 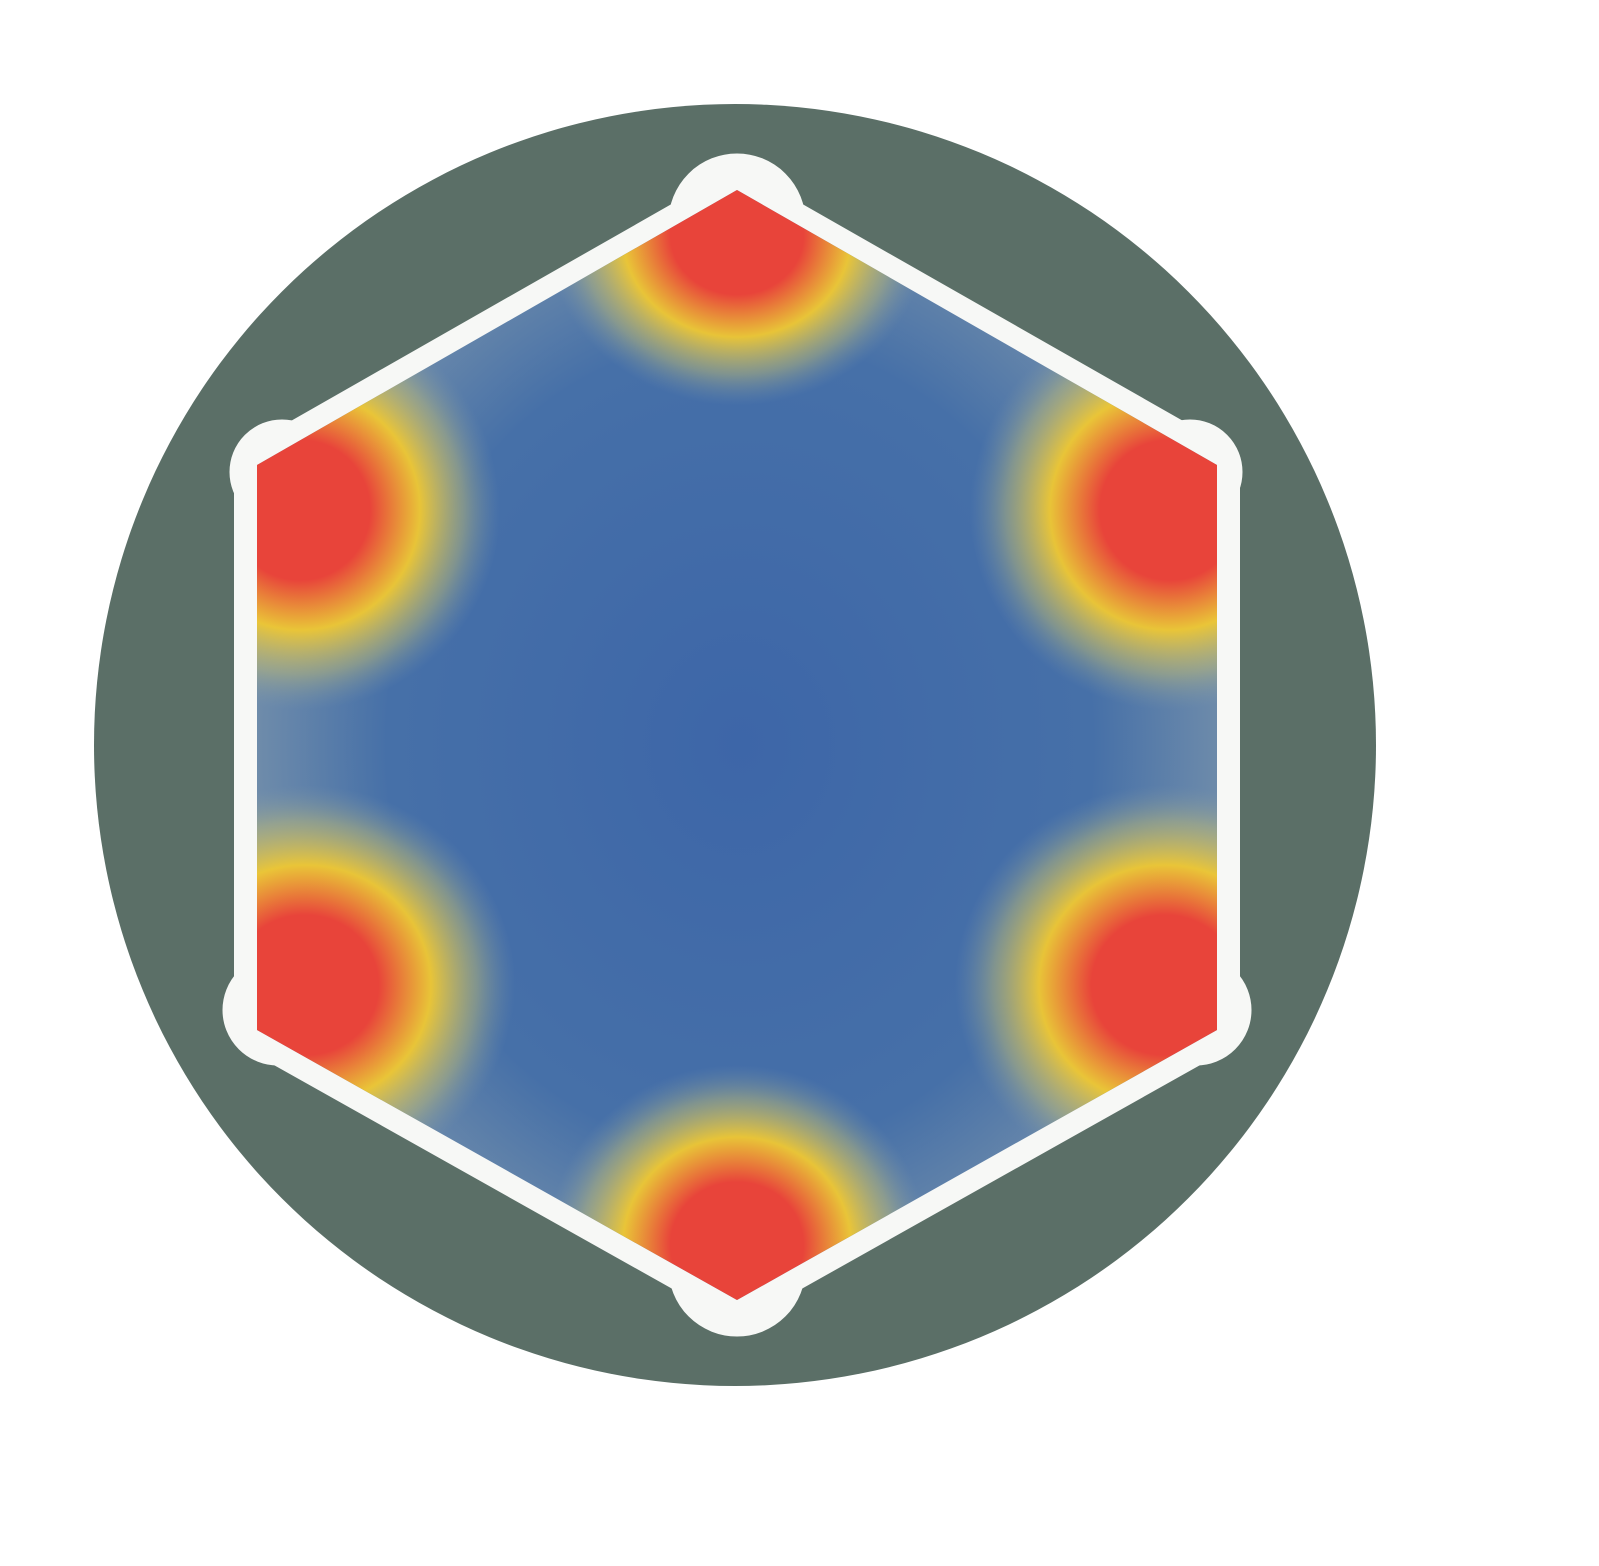 I want to click on hotspot-lower-left, so click(x=386, y=985).